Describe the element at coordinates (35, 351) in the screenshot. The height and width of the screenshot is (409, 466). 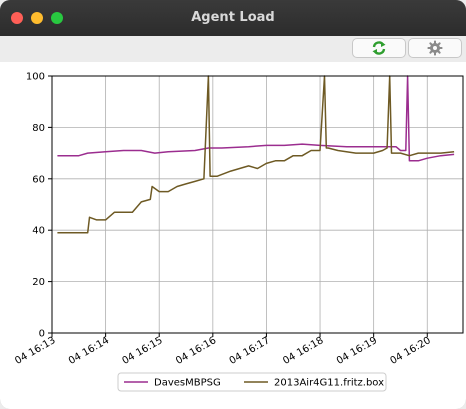
I see `x-tick-label: 04 16:13` at that location.